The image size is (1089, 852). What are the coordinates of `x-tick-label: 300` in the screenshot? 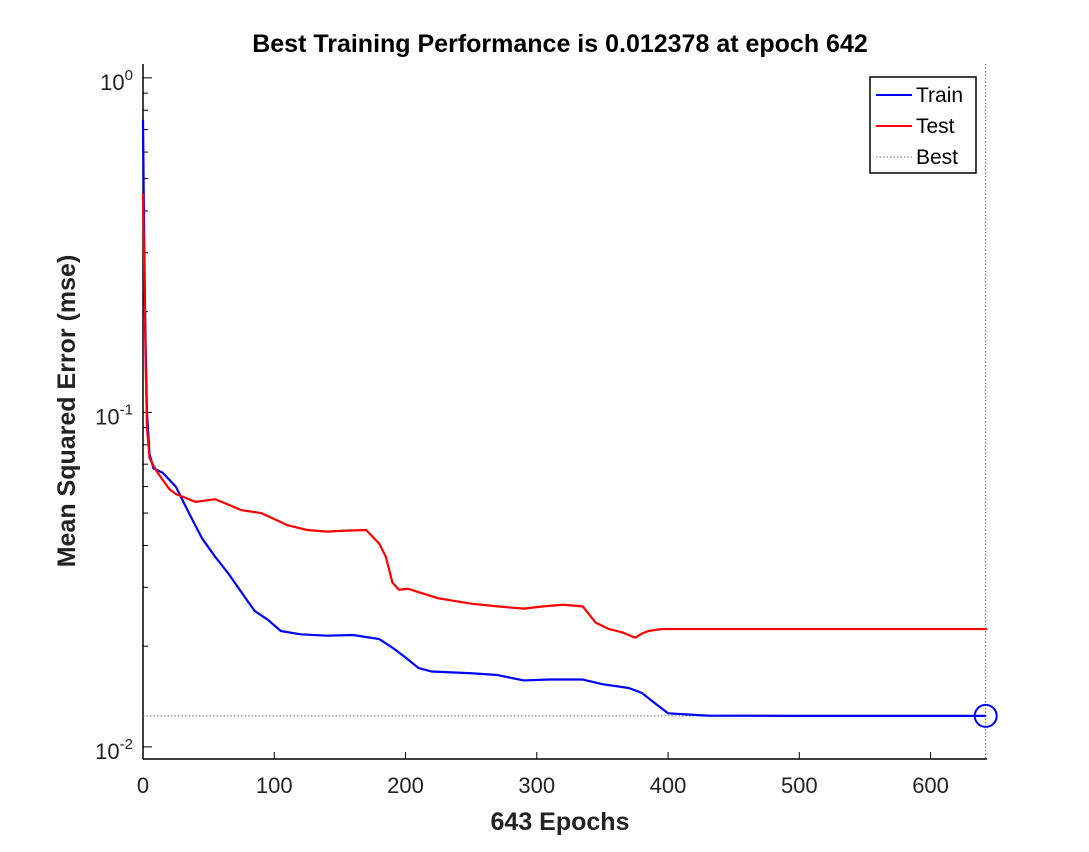 It's located at (536, 785).